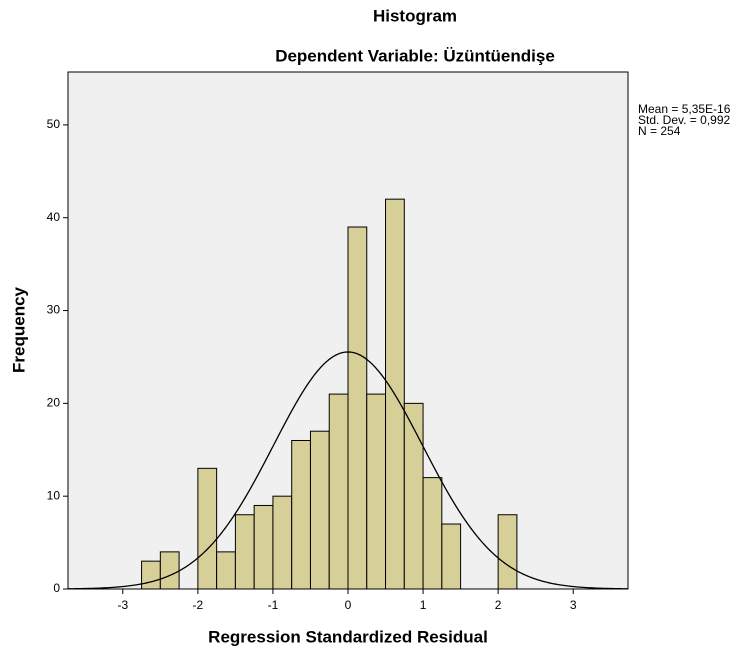 Image resolution: width=755 pixels, height=660 pixels. What do you see at coordinates (122, 605) in the screenshot?
I see `x-tick-label: -3` at bounding box center [122, 605].